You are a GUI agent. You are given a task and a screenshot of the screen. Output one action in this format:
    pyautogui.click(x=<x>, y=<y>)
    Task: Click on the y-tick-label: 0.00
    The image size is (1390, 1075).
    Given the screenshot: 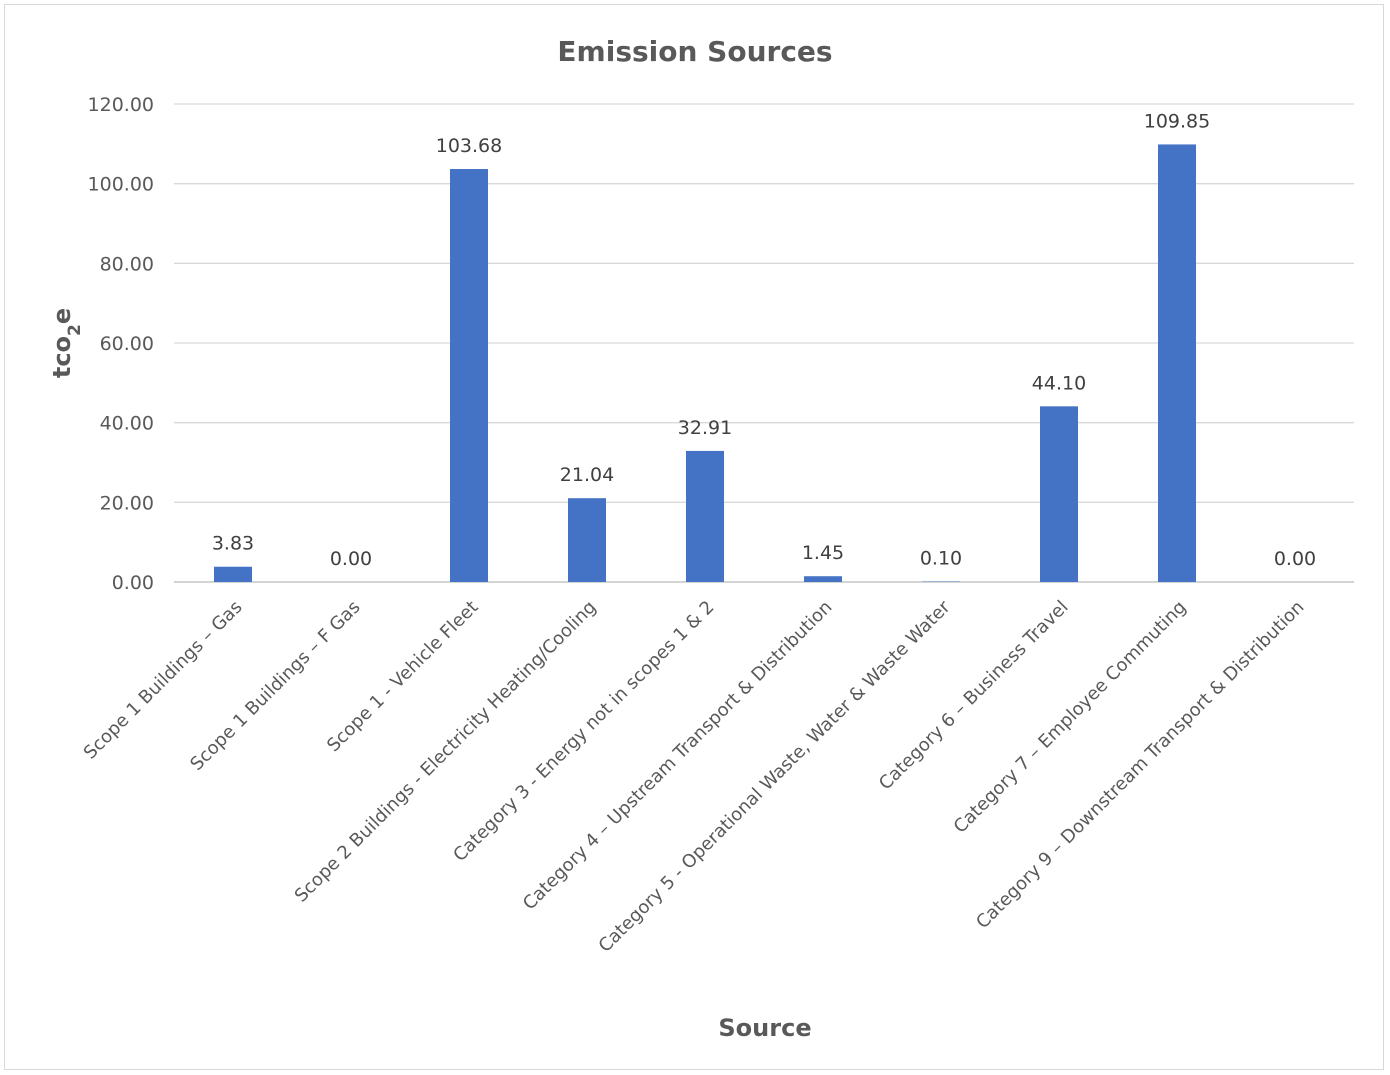 What is the action you would take?
    pyautogui.click(x=133, y=583)
    